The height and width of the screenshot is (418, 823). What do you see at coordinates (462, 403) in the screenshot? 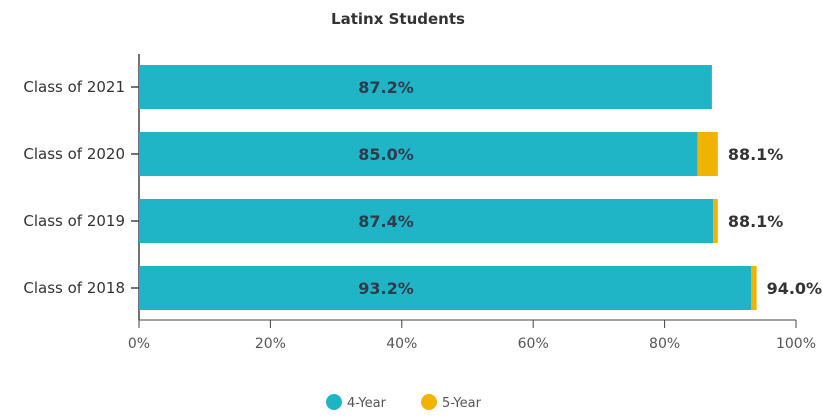
I see `legend-label: 5-Year` at bounding box center [462, 403].